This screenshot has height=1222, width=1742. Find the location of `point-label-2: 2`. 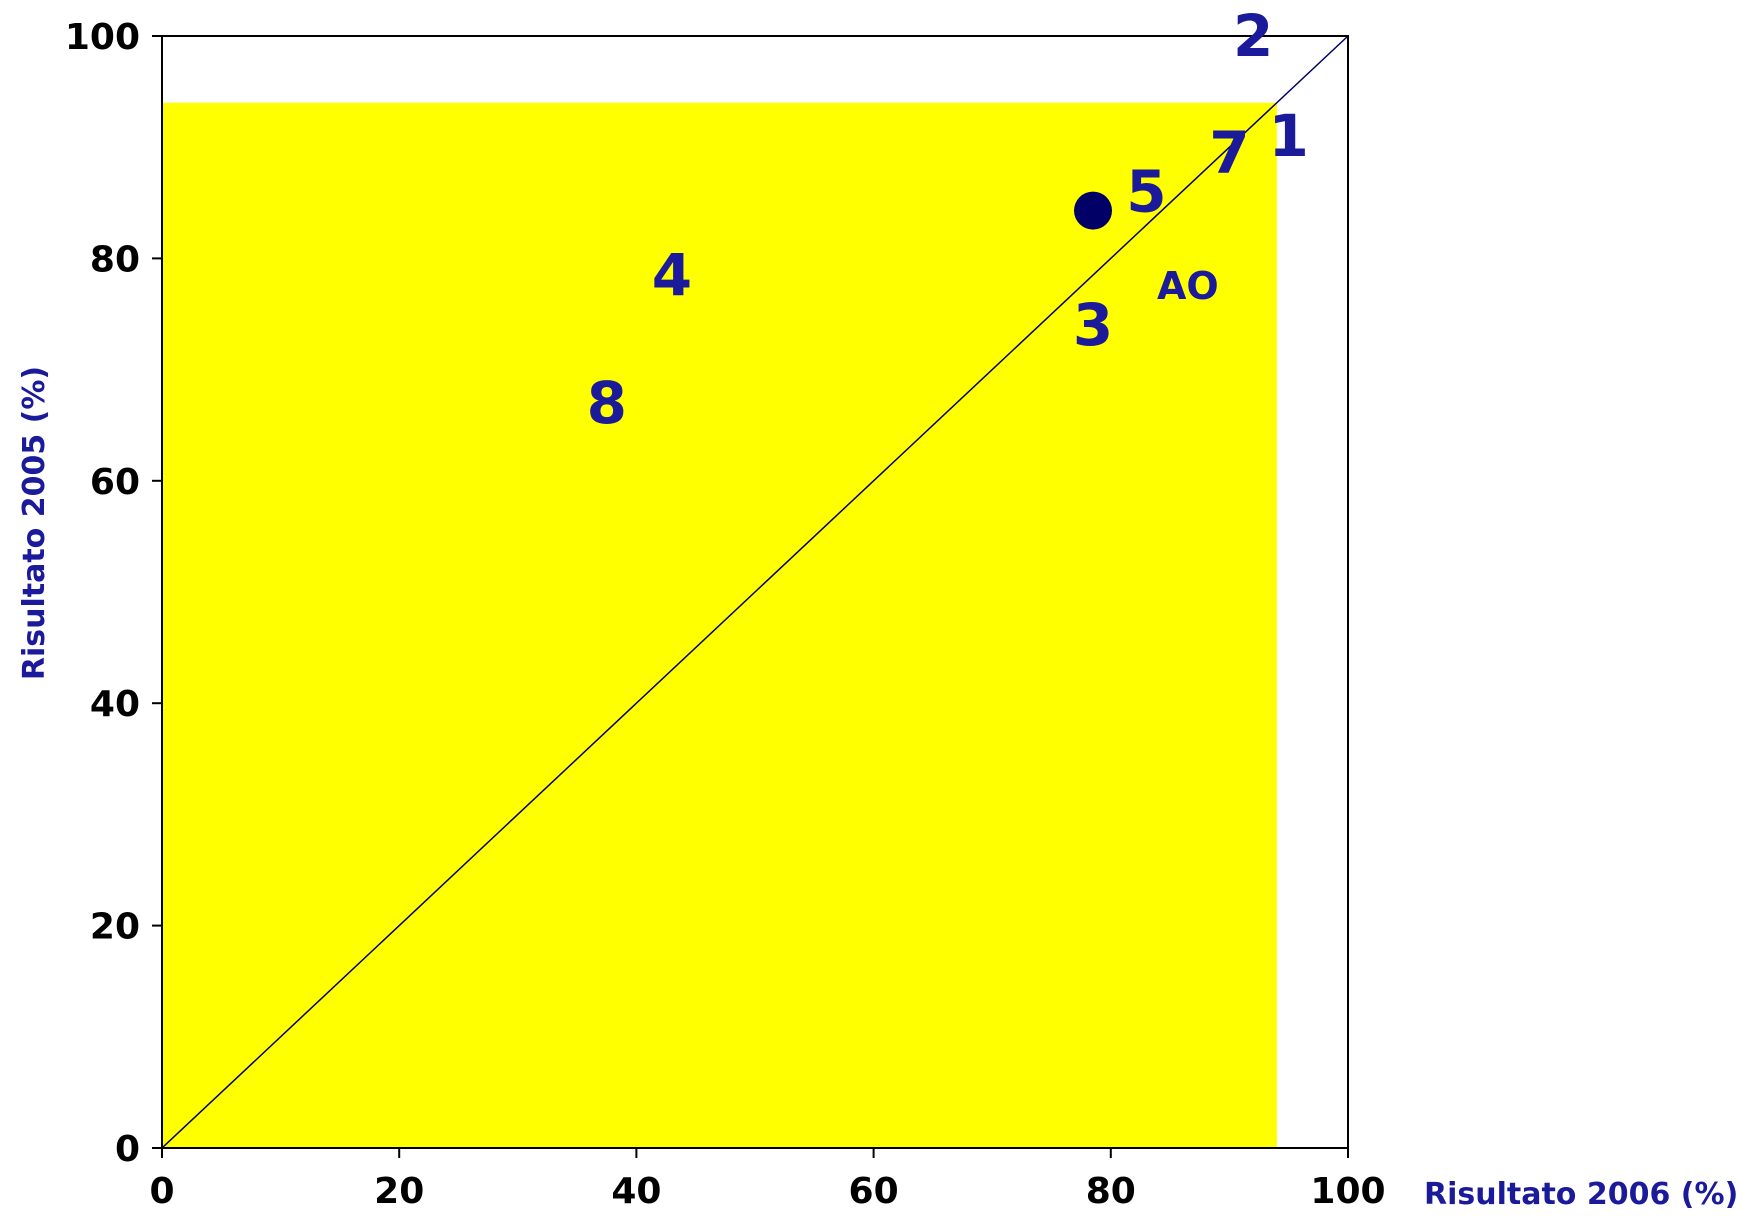

point-label-2: 2 is located at coordinates (1253, 36).